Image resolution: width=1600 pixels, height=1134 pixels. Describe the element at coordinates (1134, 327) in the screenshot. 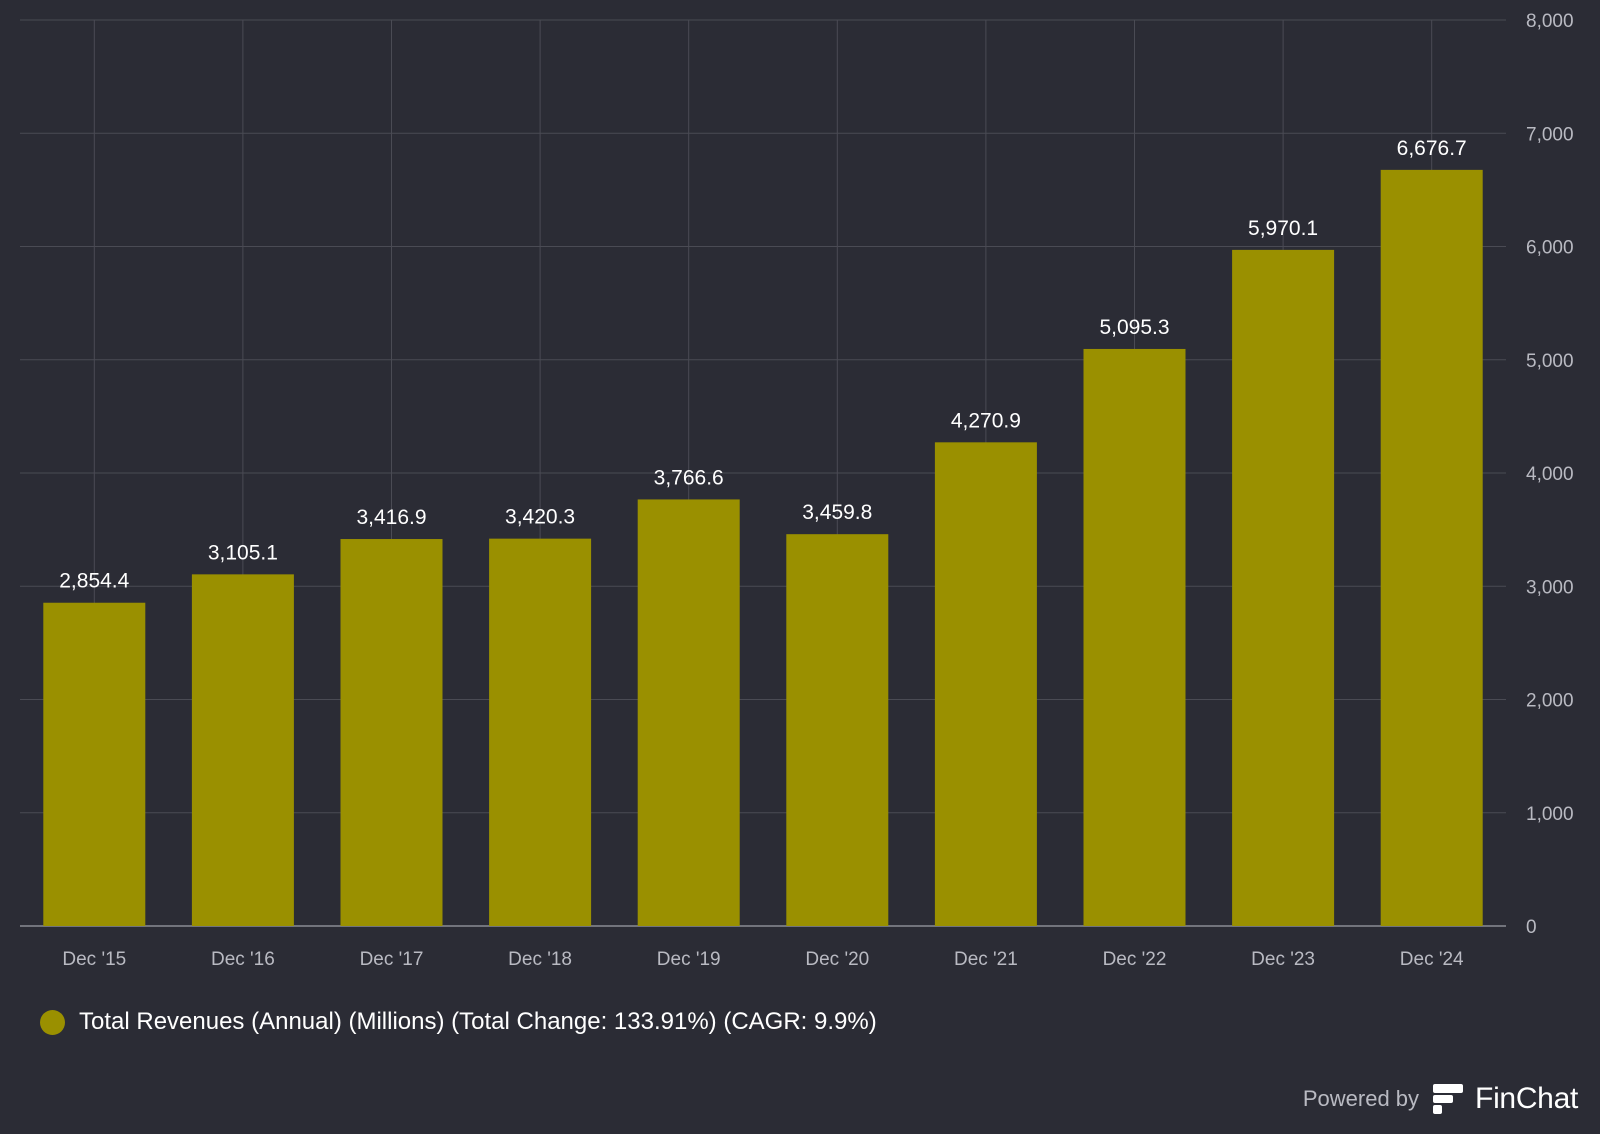

I see `data-label: 5,095.3` at that location.